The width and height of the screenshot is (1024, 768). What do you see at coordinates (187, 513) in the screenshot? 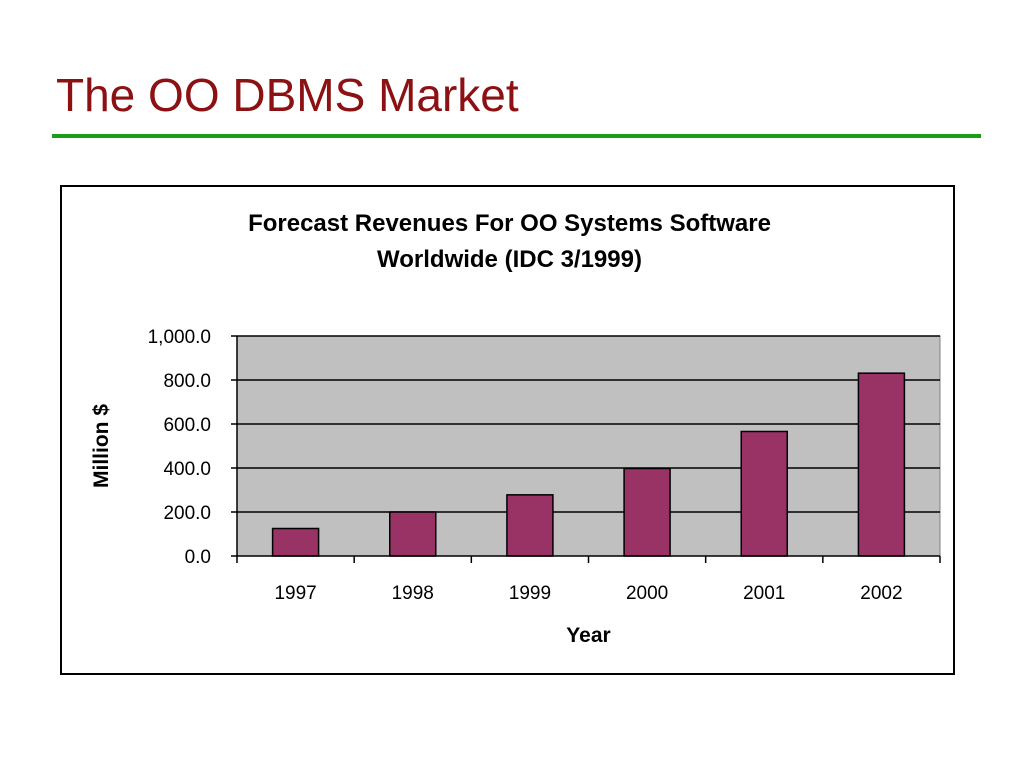
I see `y-tick-label: 200.0` at bounding box center [187, 513].